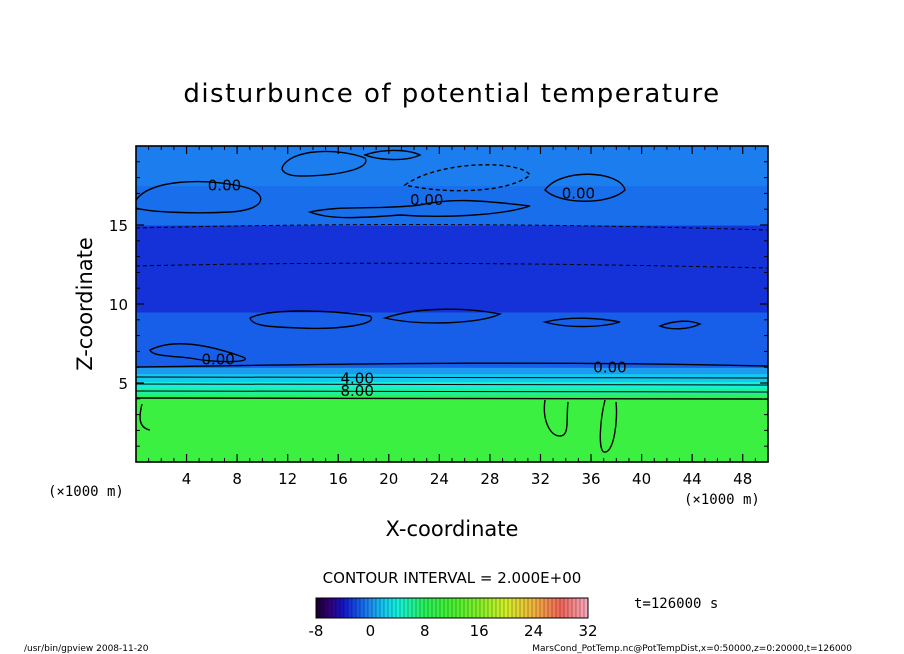 The width and height of the screenshot is (904, 654). Describe the element at coordinates (388, 479) in the screenshot. I see `x-tick-label: 20` at that location.